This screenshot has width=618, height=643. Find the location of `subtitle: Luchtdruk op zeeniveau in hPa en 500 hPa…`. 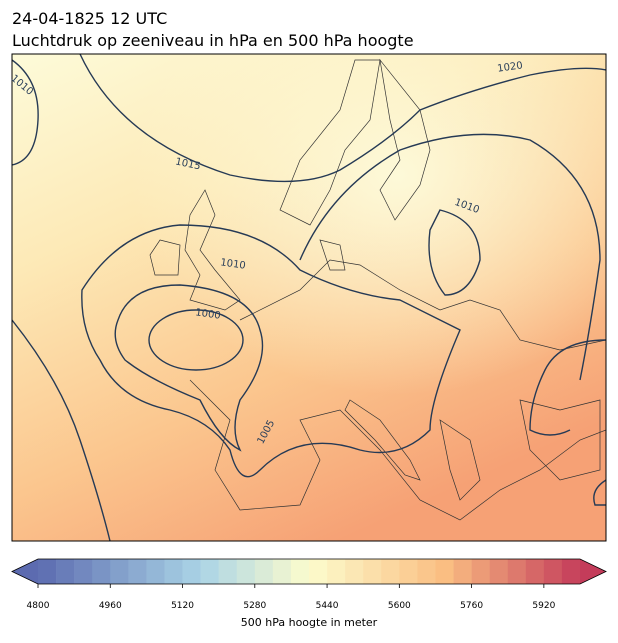

subtitle: Luchtdruk op zeeniveau in hPa en 500 hPa… is located at coordinates (213, 40).